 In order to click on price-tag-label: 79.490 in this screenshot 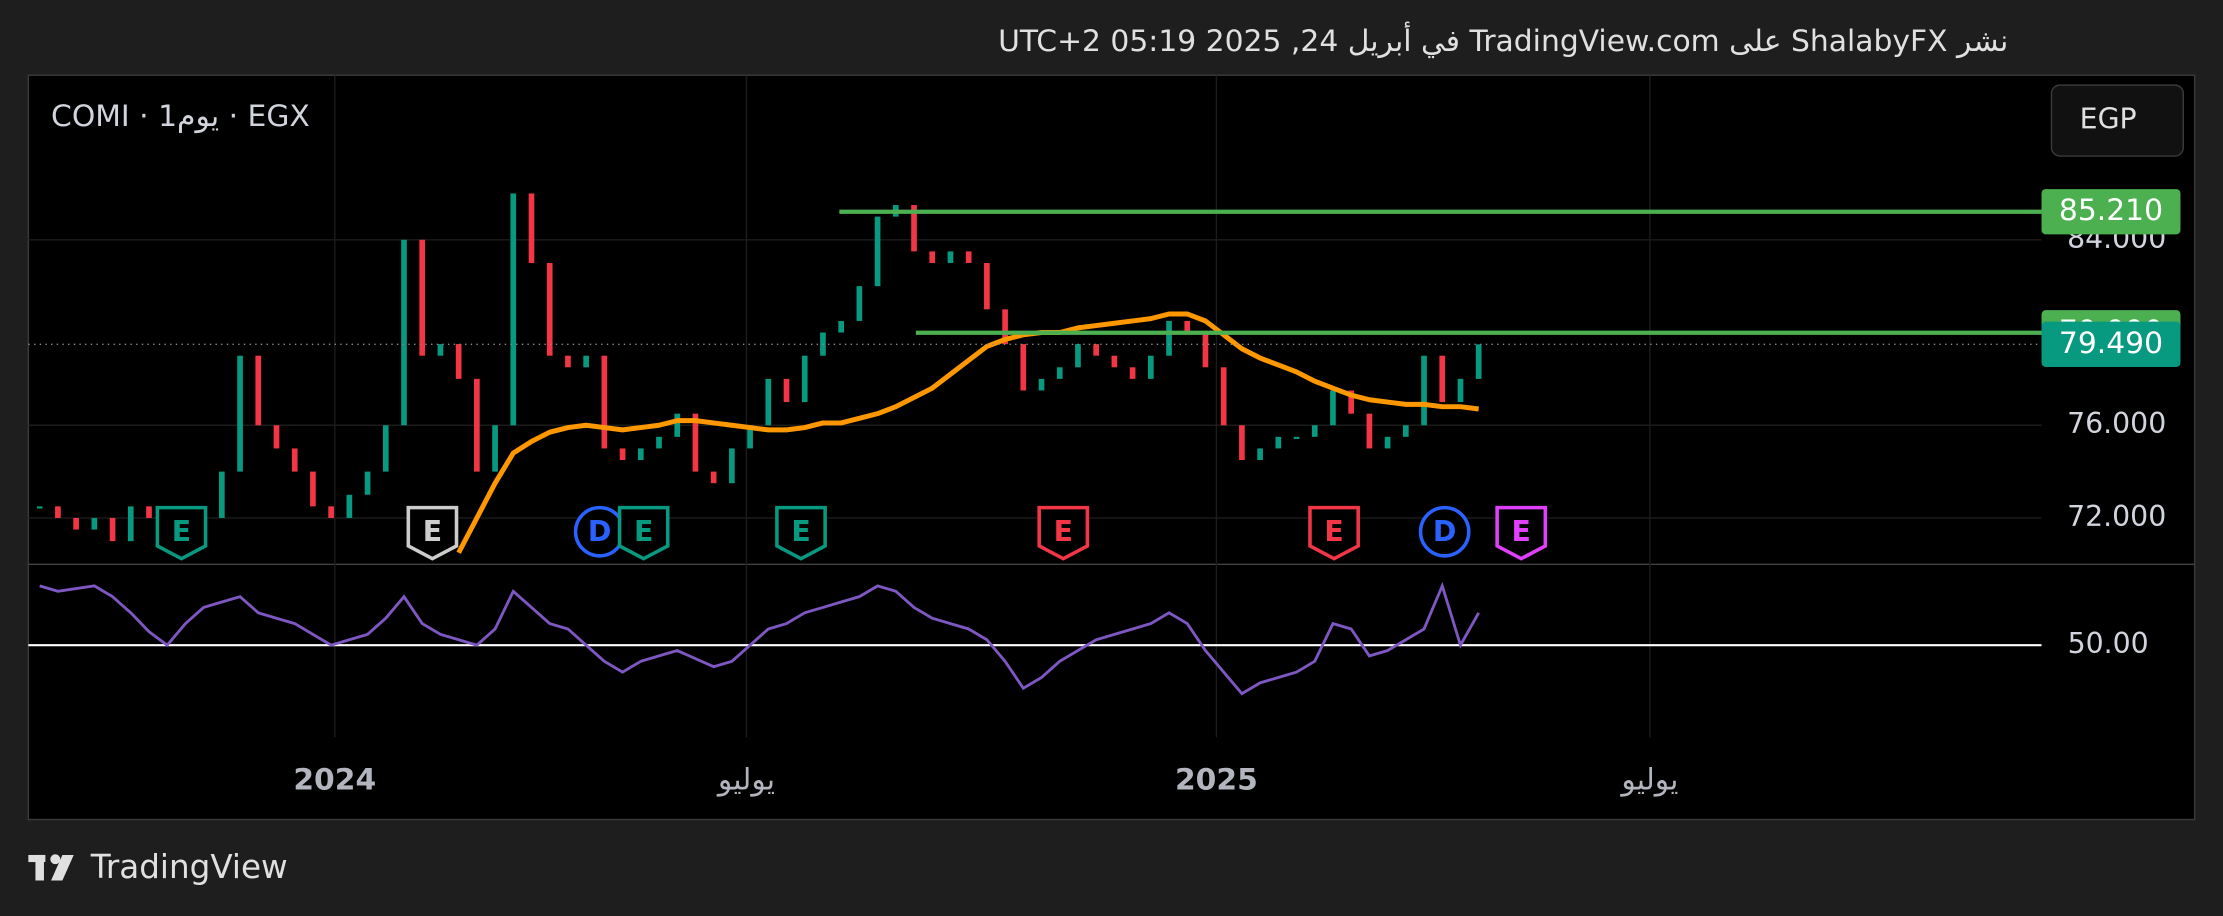, I will do `click(2111, 343)`.